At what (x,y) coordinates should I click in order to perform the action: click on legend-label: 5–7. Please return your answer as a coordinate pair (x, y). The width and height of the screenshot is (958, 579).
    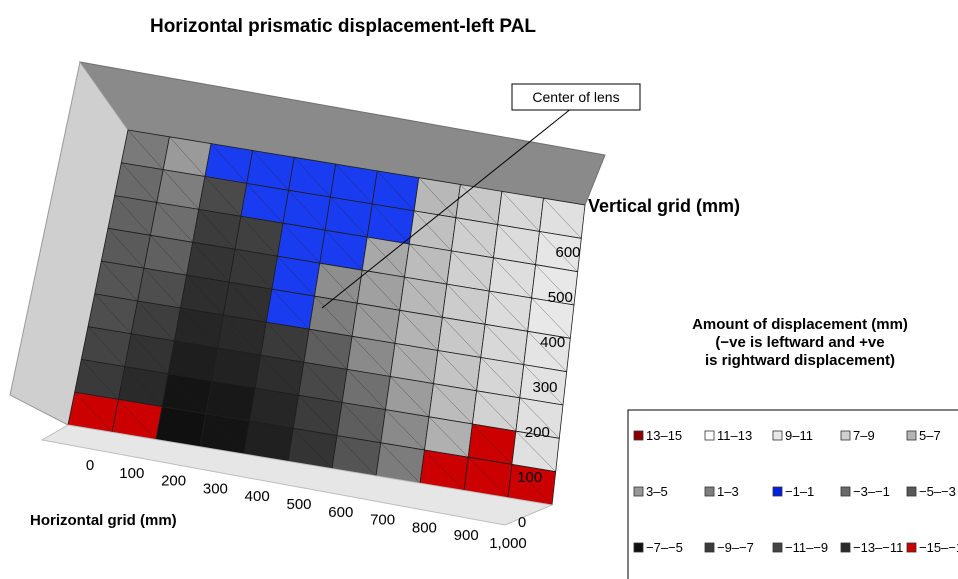
    Looking at the image, I should click on (930, 435).